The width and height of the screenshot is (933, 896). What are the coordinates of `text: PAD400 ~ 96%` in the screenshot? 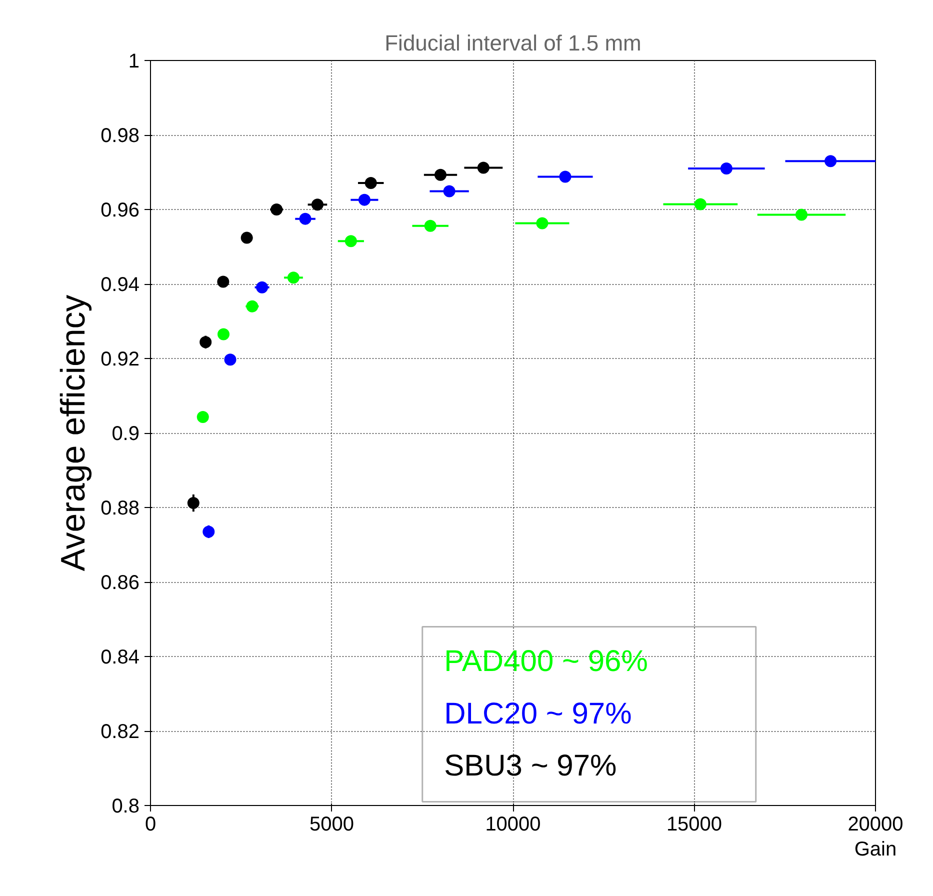 It's located at (546, 661).